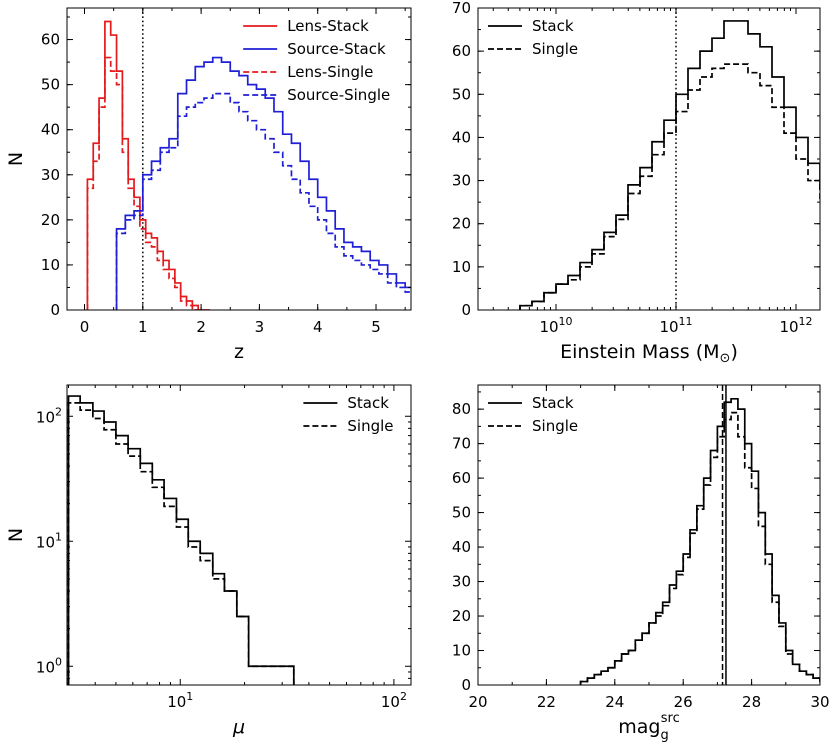 The image size is (831, 746). I want to click on x-tick-label: 5, so click(376, 327).